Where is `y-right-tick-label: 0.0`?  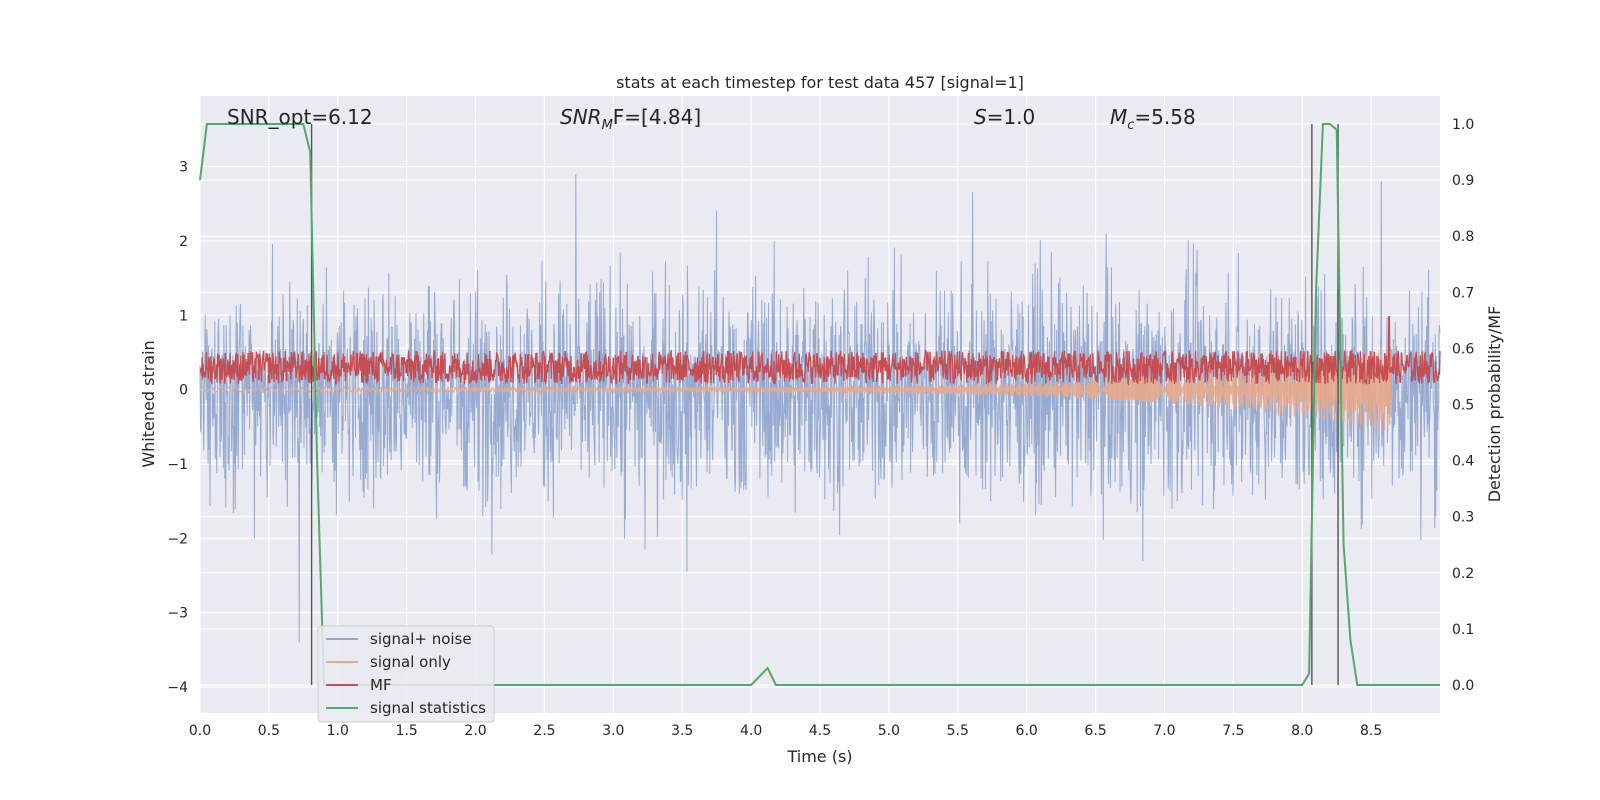
y-right-tick-label: 0.0 is located at coordinates (1463, 686).